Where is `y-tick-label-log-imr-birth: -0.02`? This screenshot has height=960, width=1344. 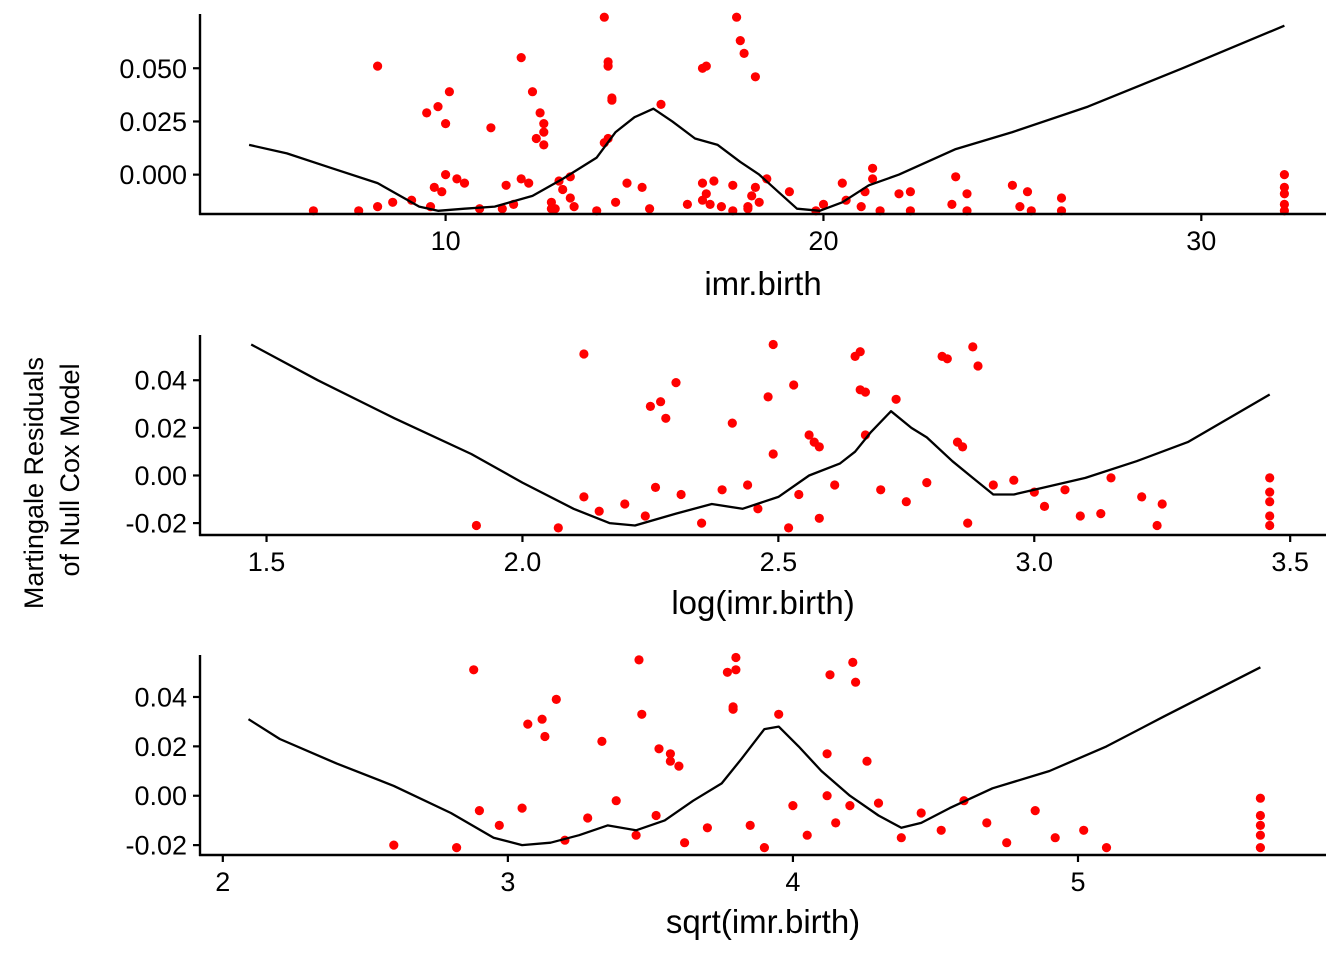 y-tick-label-log-imr-birth: -0.02 is located at coordinates (156, 524).